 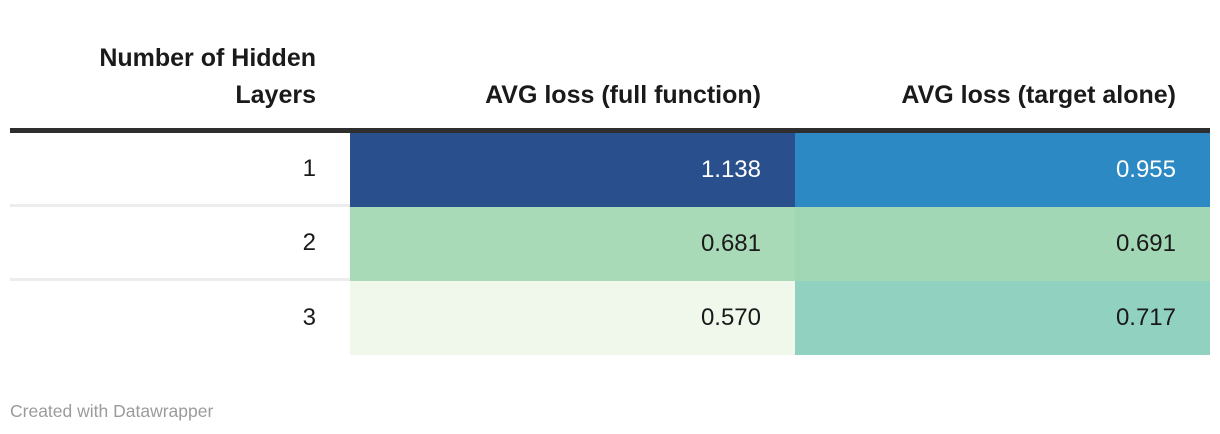 I want to click on datawrapper-credit-link: Created with Datawrapper, so click(x=112, y=411).